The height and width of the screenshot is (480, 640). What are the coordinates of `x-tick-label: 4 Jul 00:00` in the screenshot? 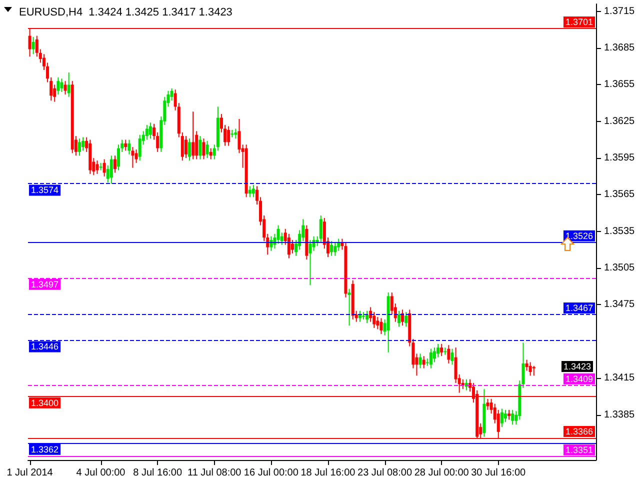 It's located at (101, 473).